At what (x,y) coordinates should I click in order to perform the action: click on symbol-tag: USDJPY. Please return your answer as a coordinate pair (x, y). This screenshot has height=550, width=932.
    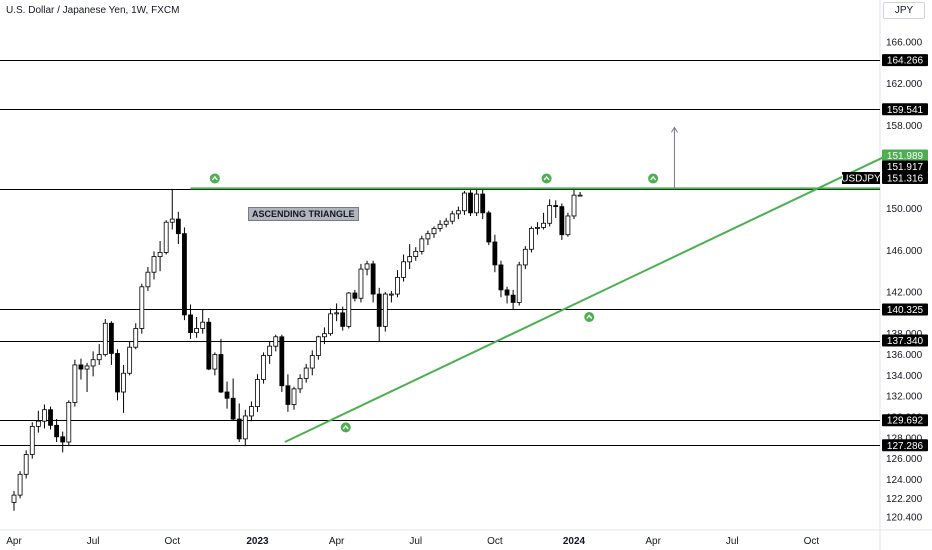
    Looking at the image, I should click on (861, 178).